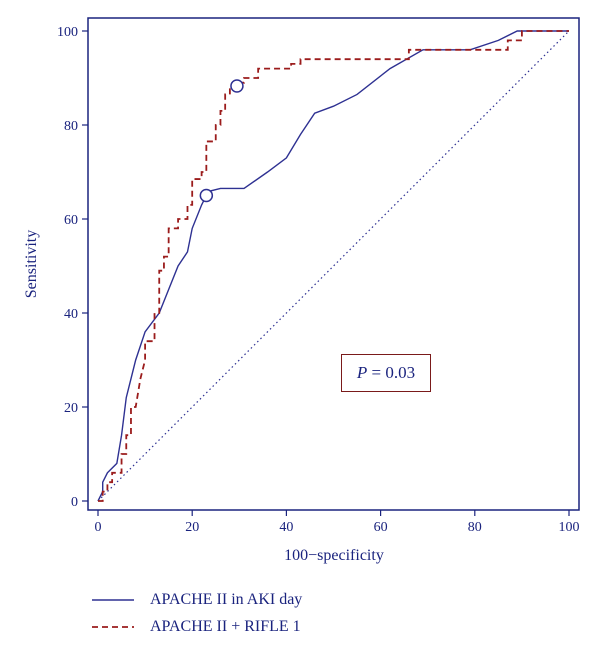  I want to click on marker-layer, so click(221, 141).